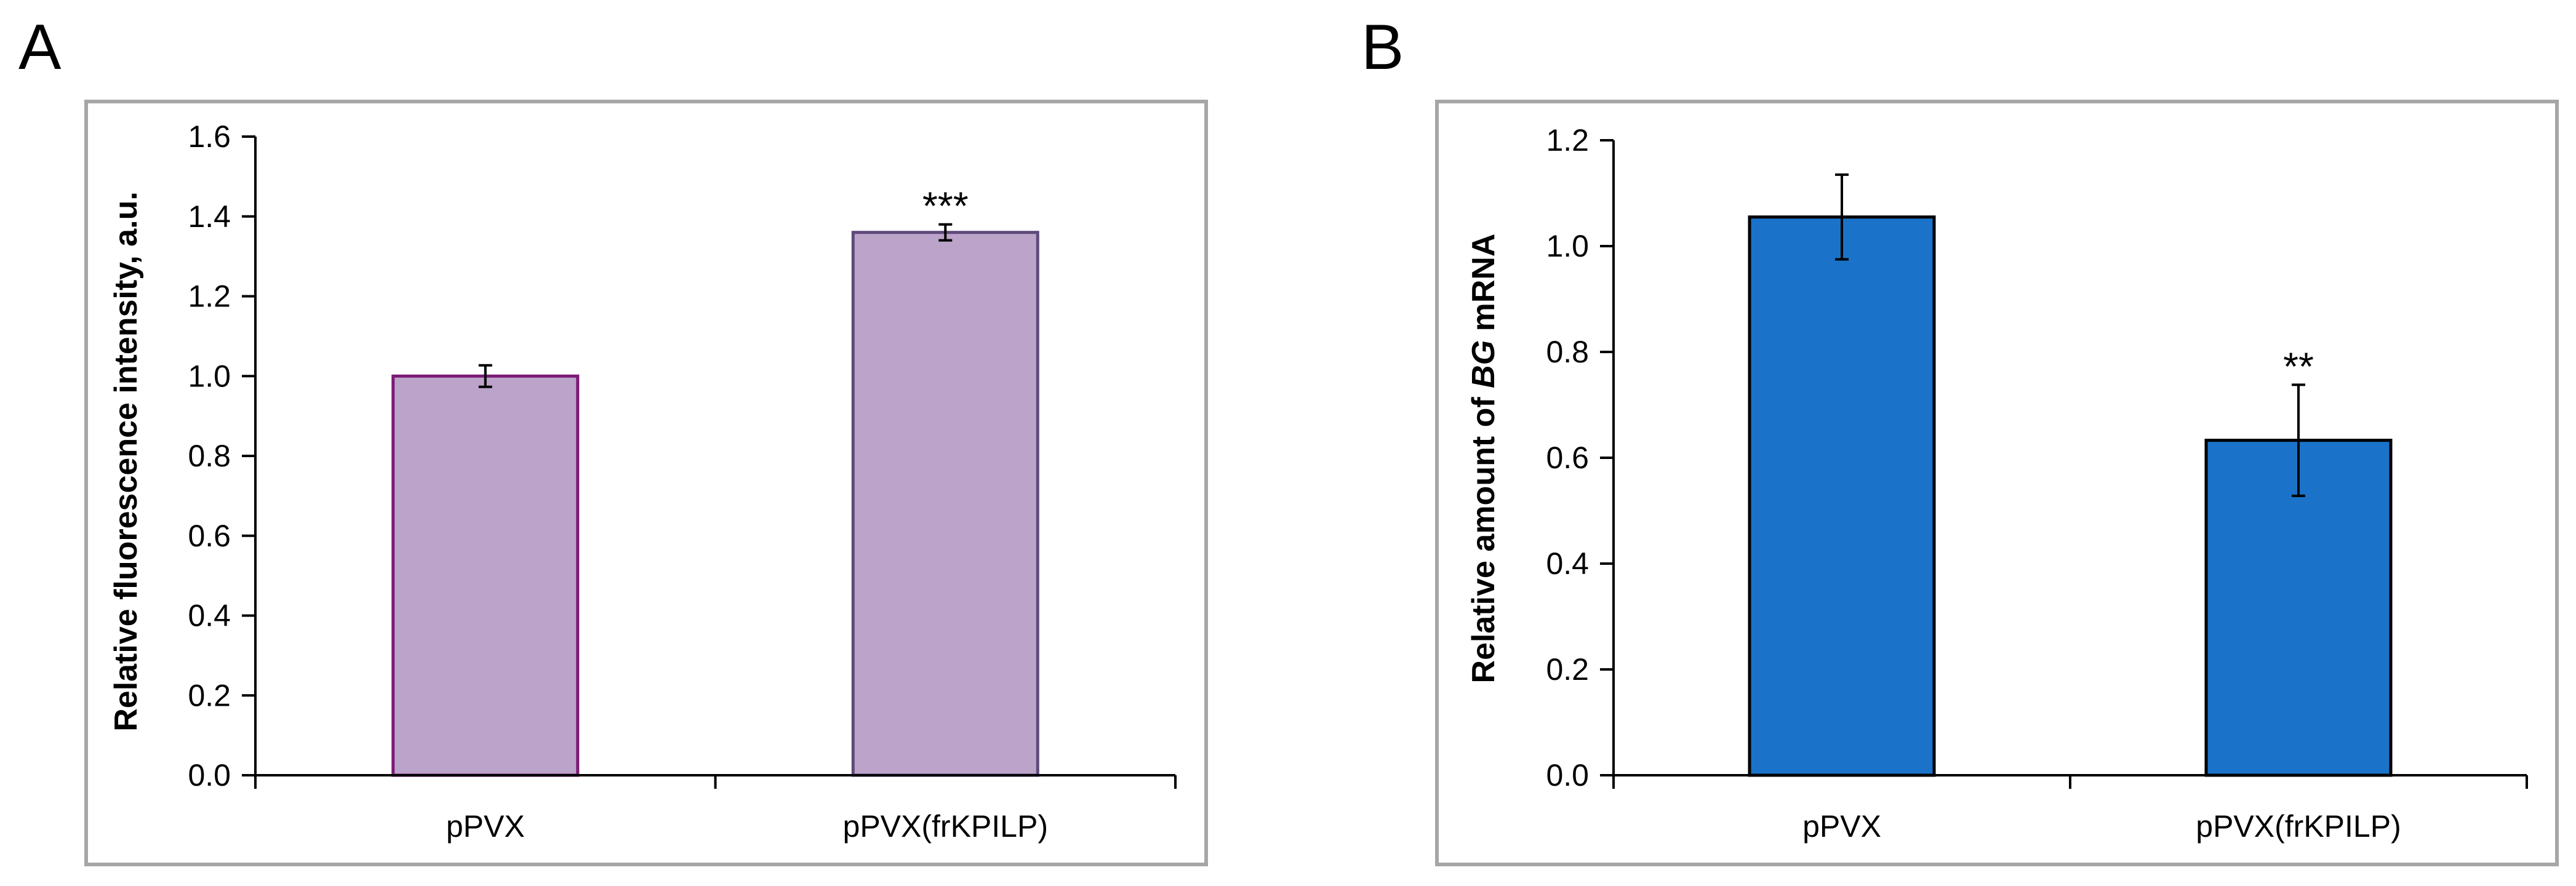 The height and width of the screenshot is (886, 2576). Describe the element at coordinates (1484, 536) in the screenshot. I see `panel-b-y-axis-label-pre: Relative amount of` at that location.